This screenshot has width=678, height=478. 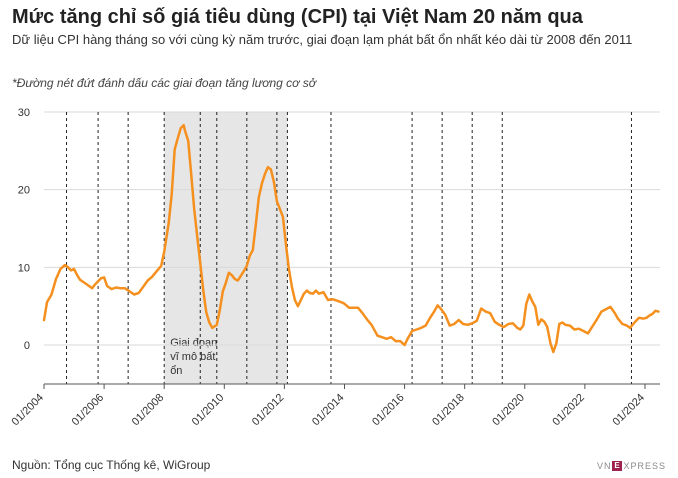 I want to click on vnexpress-logo: VN E XPRESS, so click(x=631, y=466).